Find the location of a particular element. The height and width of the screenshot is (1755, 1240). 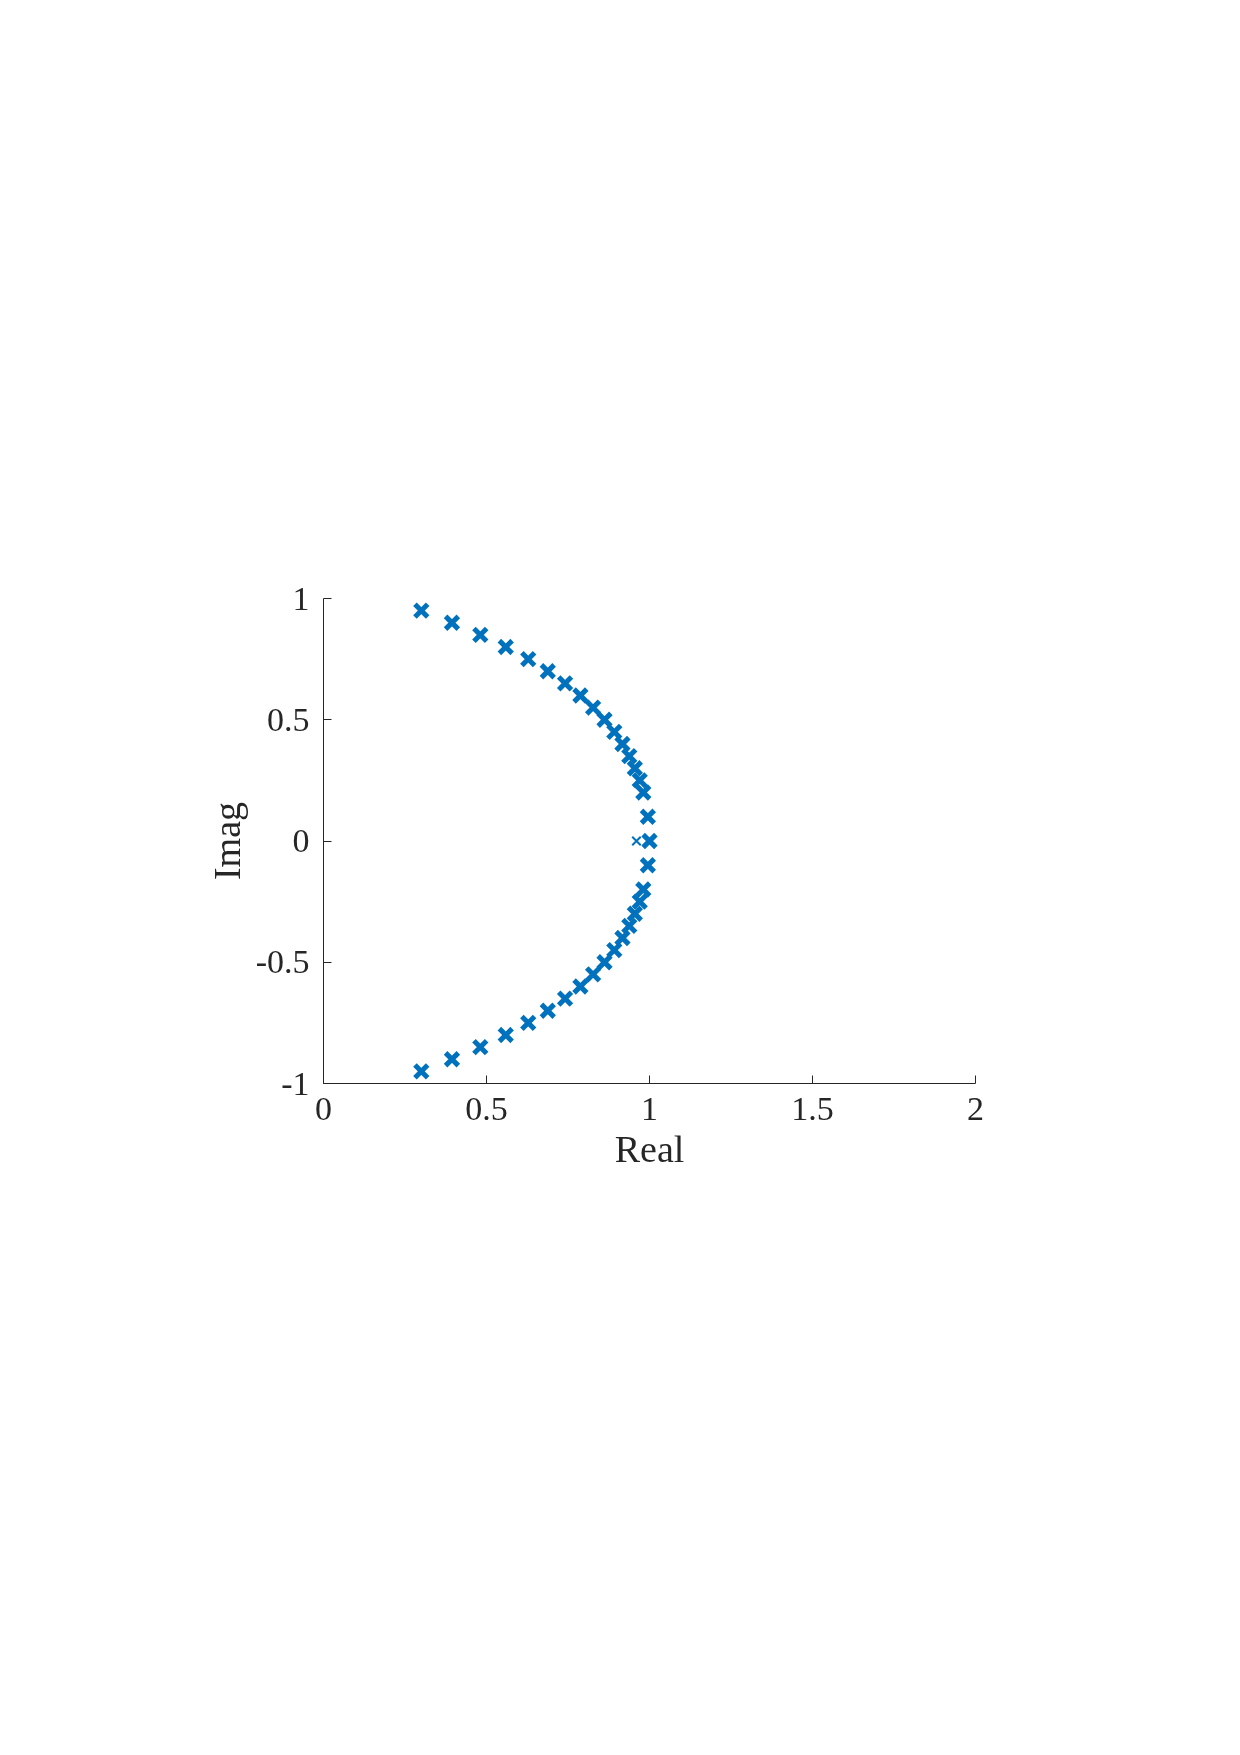

y-tick-label: 1 is located at coordinates (301, 598).